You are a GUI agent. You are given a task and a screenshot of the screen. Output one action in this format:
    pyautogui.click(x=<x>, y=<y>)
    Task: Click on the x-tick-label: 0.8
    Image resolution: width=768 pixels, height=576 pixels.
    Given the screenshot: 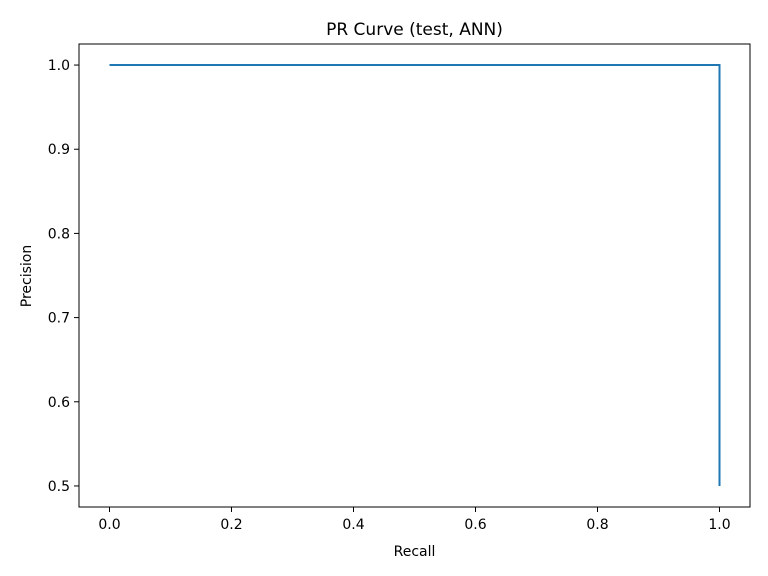 What is the action you would take?
    pyautogui.click(x=597, y=525)
    